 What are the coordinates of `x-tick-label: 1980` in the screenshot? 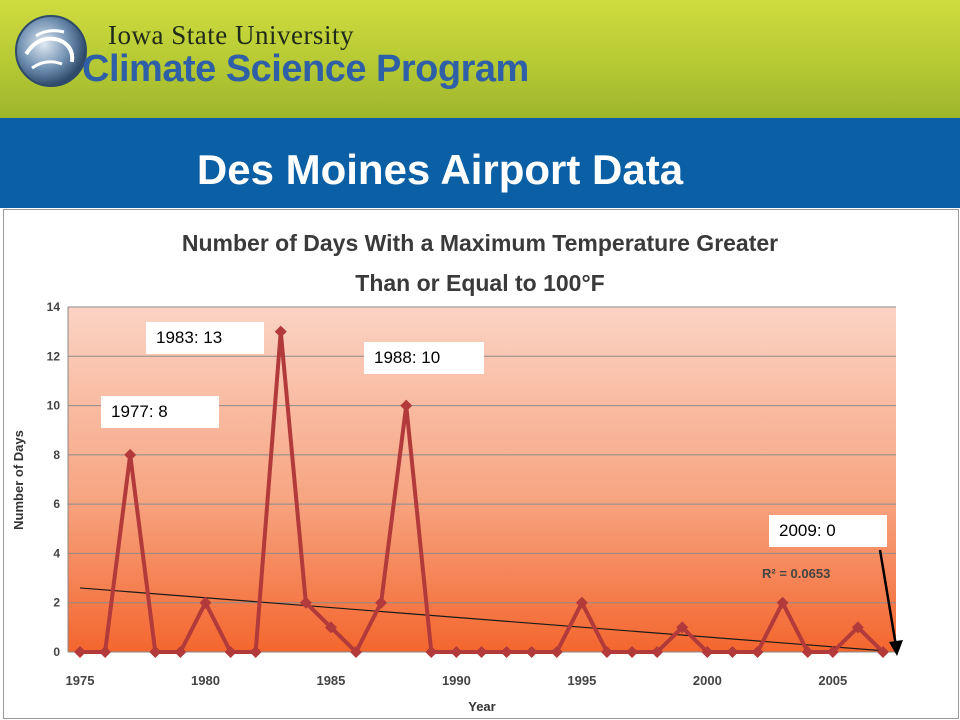 It's located at (205, 680).